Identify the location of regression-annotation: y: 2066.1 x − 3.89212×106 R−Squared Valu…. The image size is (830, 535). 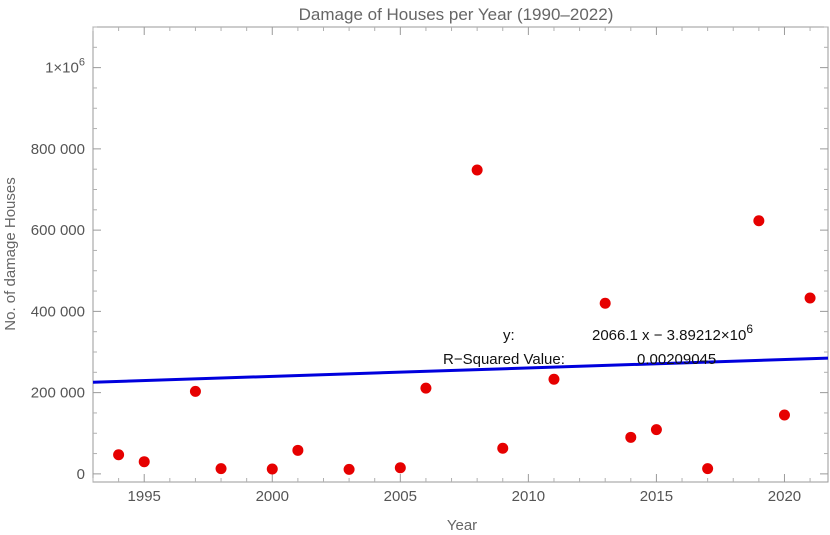
(598, 345).